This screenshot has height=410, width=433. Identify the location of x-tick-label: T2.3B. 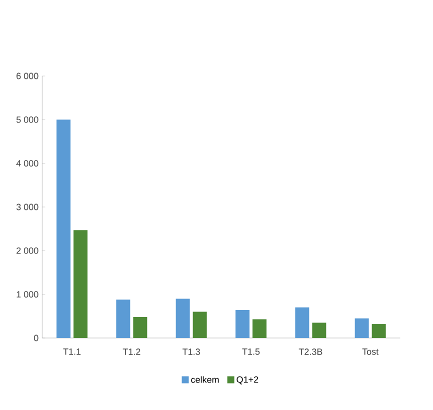
(310, 351).